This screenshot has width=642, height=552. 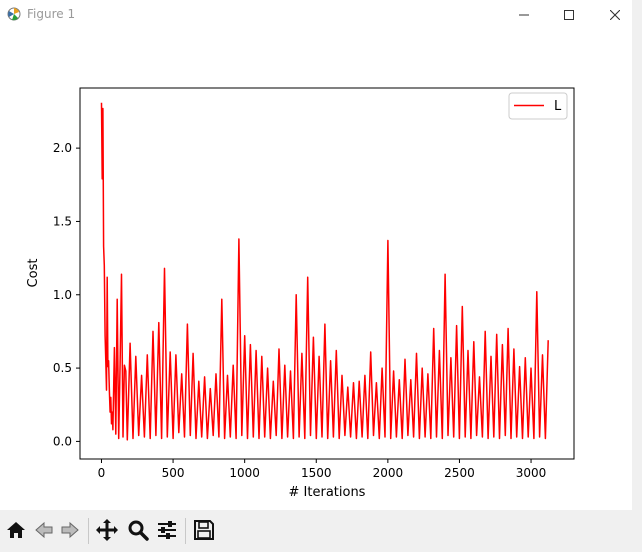 I want to click on zoom-button, so click(x=138, y=530).